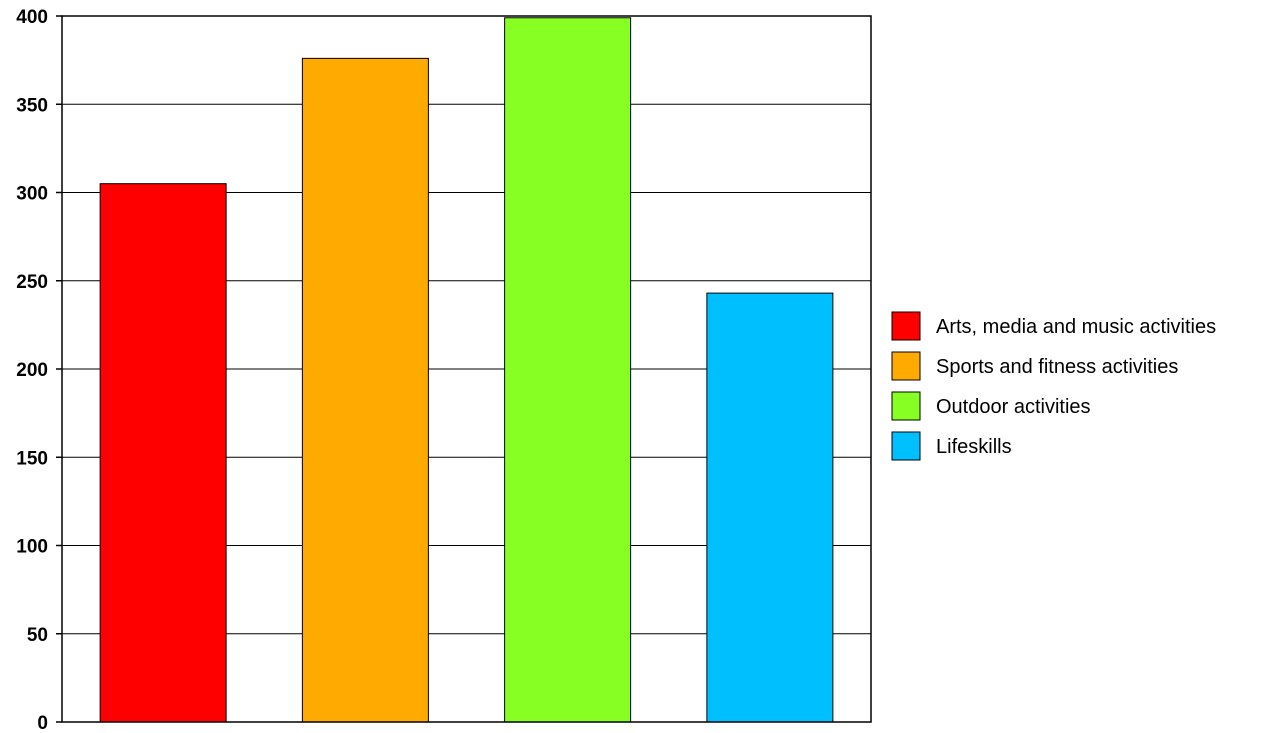 This screenshot has height=733, width=1286. What do you see at coordinates (365, 390) in the screenshot?
I see `bar-sports-and-fitness-activities` at bounding box center [365, 390].